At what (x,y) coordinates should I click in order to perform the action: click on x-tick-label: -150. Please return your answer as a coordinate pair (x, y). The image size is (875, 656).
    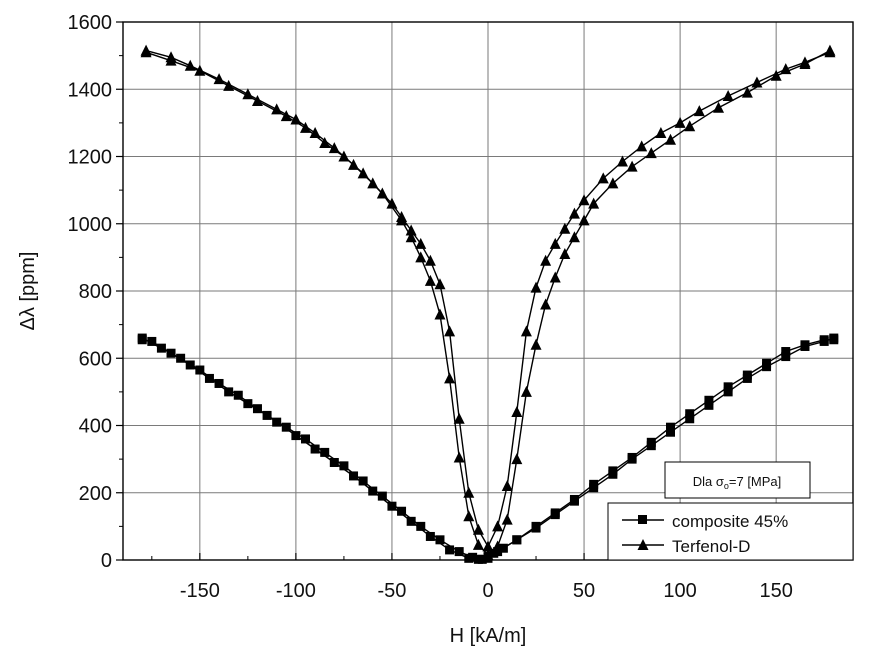
    Looking at the image, I should click on (200, 591).